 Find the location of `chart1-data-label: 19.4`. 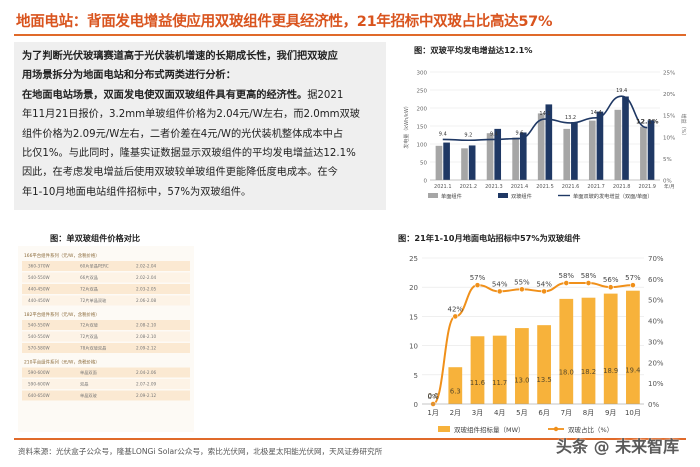

chart1-data-label: 19.4 is located at coordinates (621, 91).